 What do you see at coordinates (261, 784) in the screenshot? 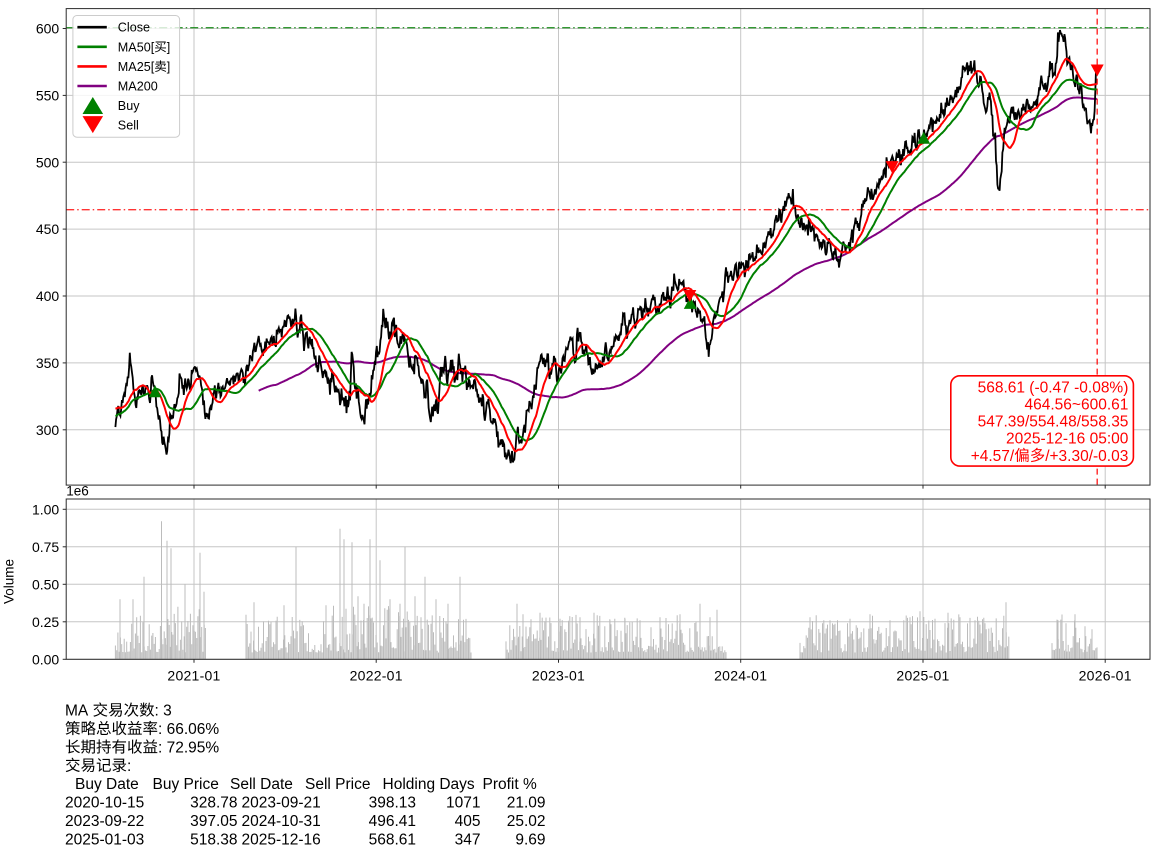
I see `svg-text: Sell Date` at bounding box center [261, 784].